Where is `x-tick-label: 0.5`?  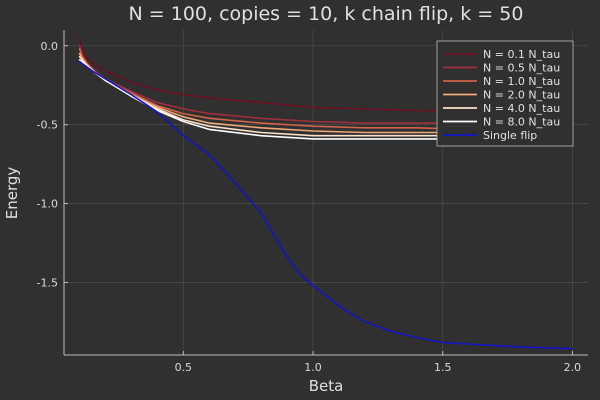
x-tick-label: 0.5 is located at coordinates (184, 367).